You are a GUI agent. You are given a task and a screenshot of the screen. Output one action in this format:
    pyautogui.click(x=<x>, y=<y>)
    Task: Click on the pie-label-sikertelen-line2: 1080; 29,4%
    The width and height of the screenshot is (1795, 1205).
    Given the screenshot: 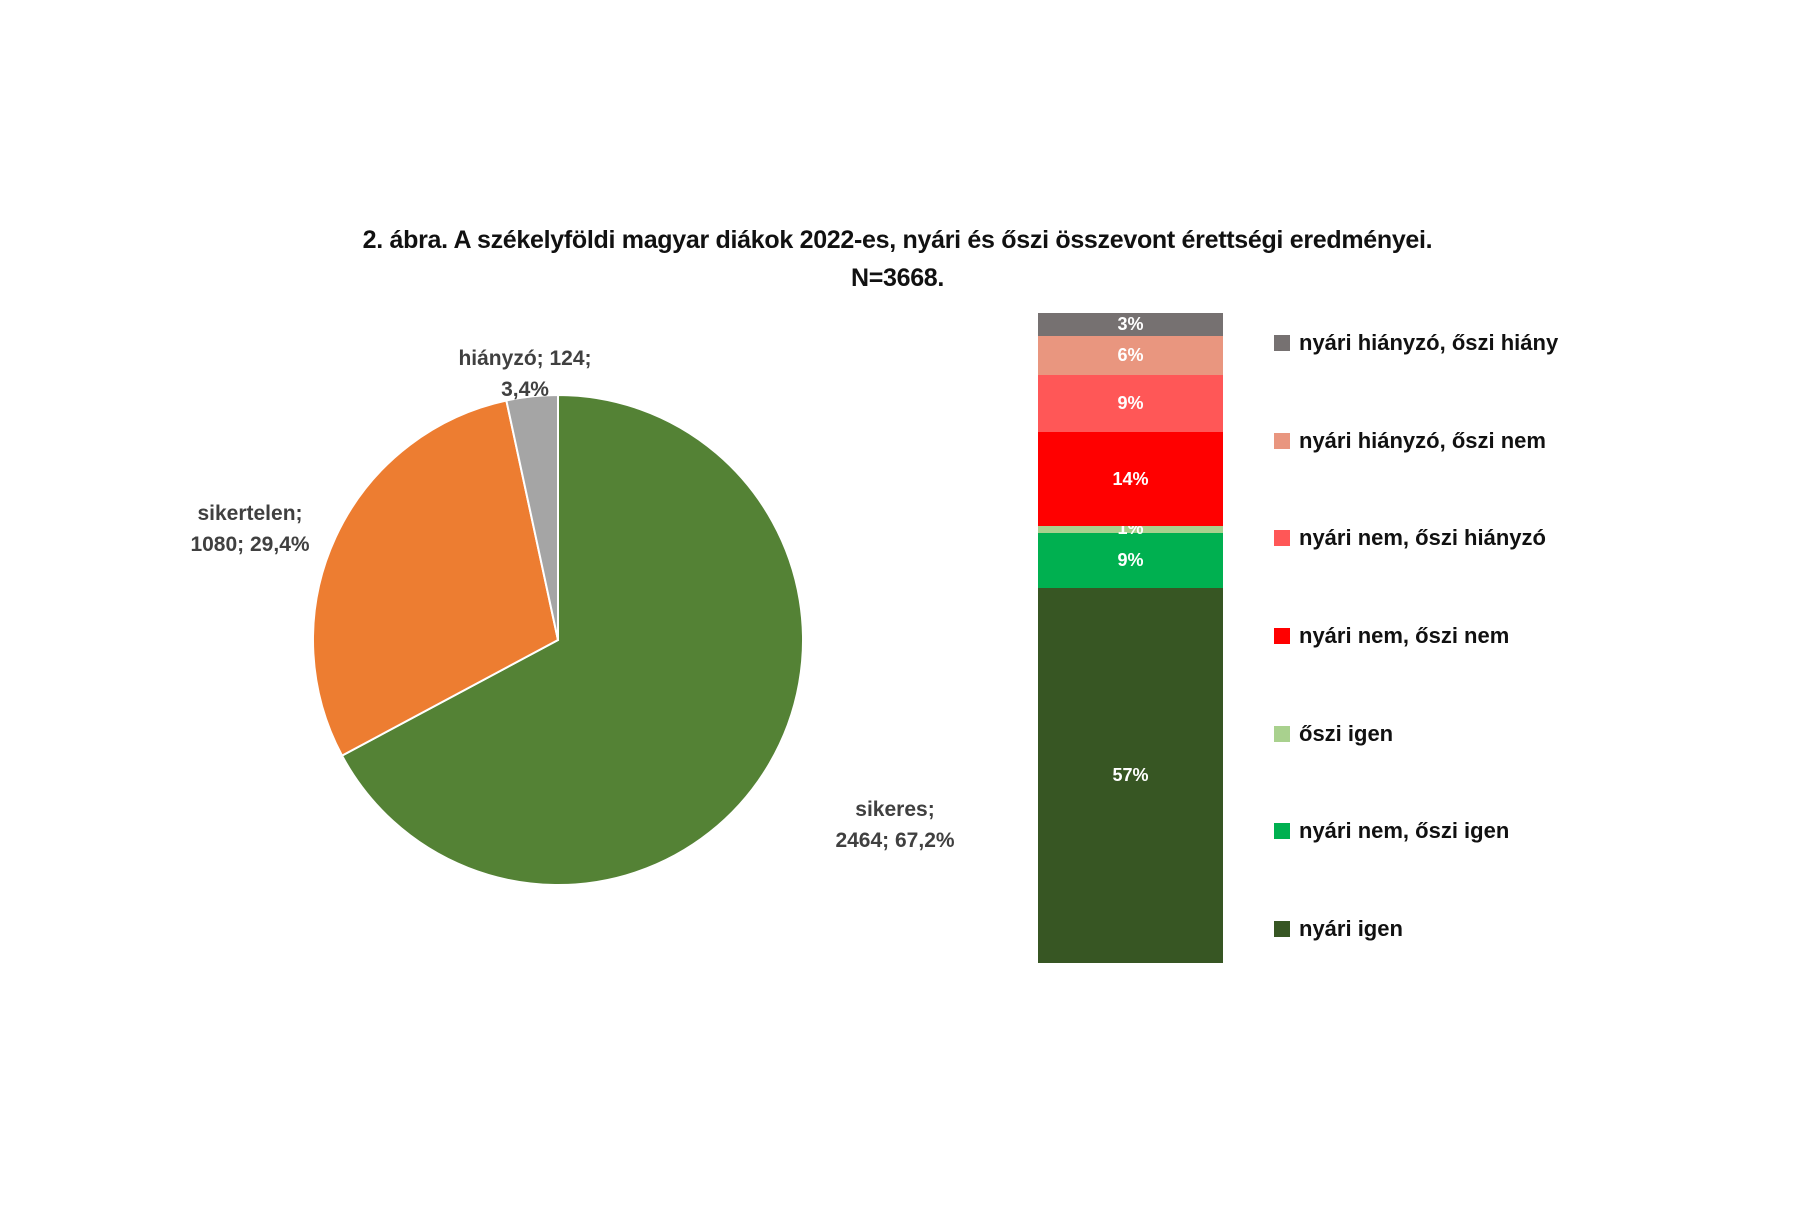 What is the action you would take?
    pyautogui.click(x=250, y=544)
    